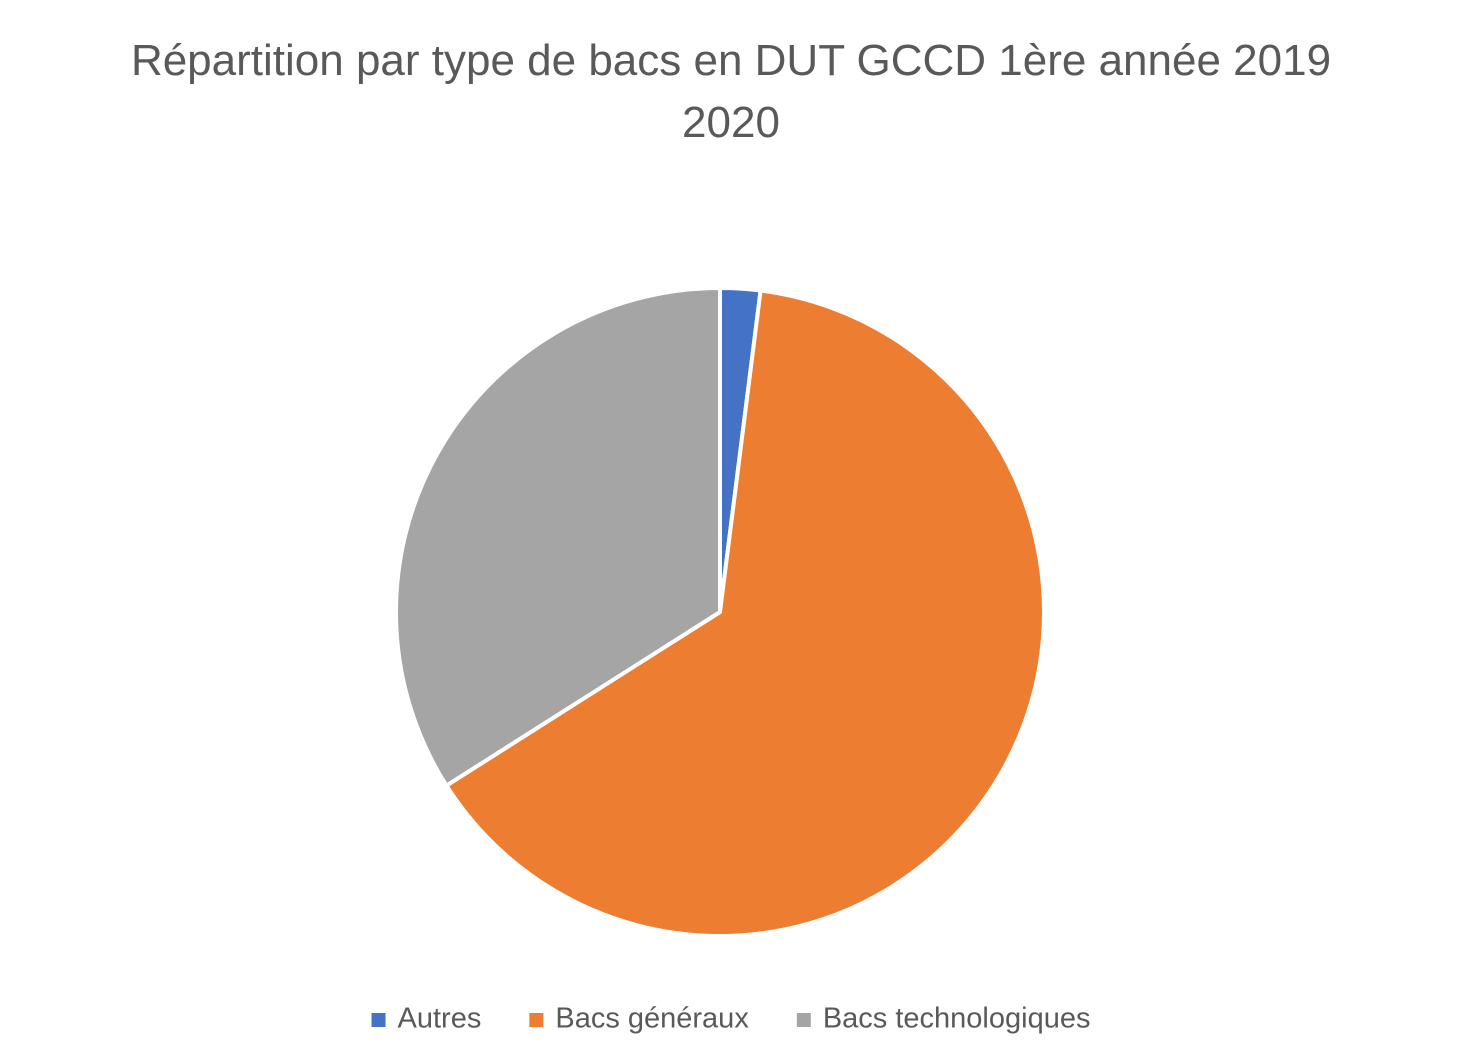 This screenshot has width=1462, height=1053. I want to click on pie-slice, so click(558, 537).